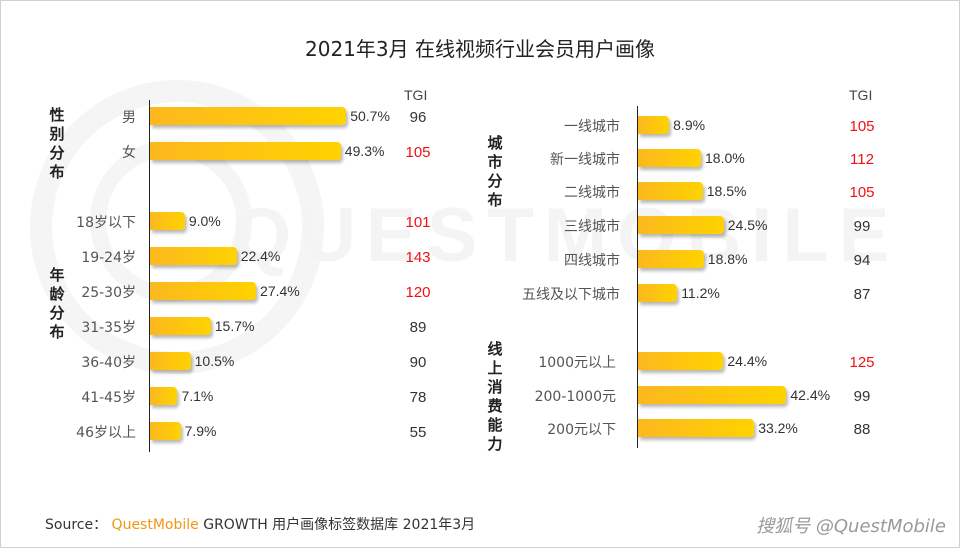 This screenshot has width=960, height=548. What do you see at coordinates (155, 525) in the screenshot?
I see `source-brand: QuestMobile` at bounding box center [155, 525].